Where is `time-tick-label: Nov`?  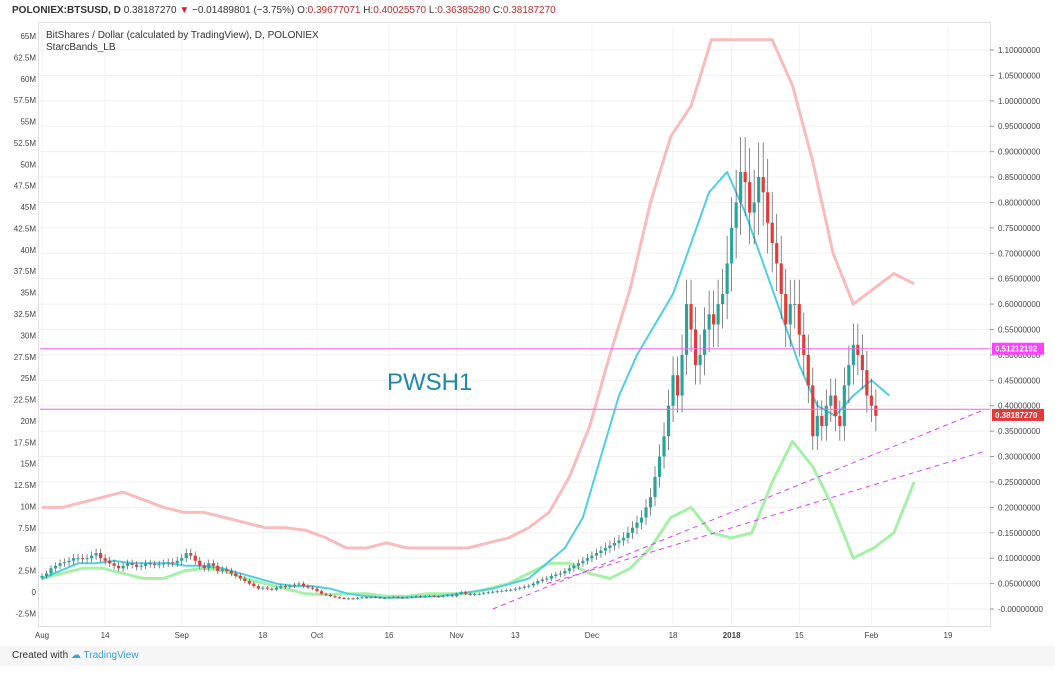 time-tick-label: Nov is located at coordinates (457, 635).